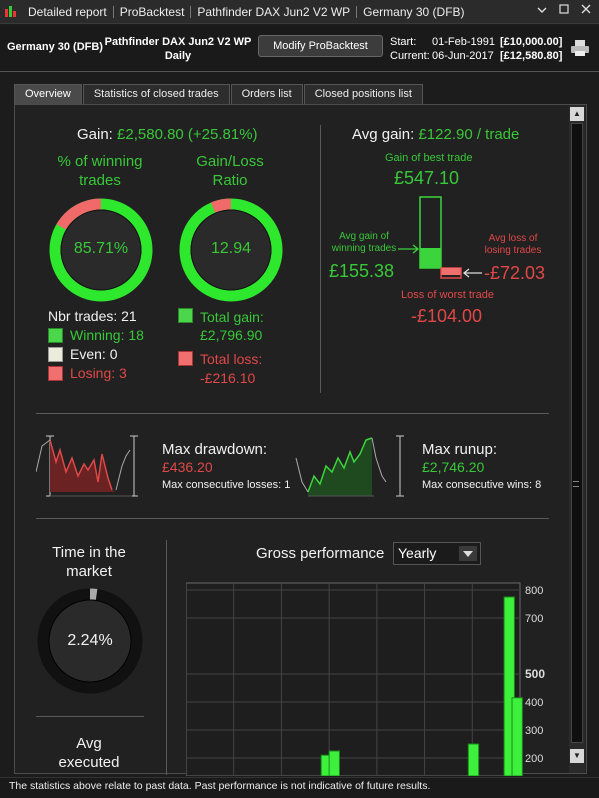 This screenshot has height=798, width=599. What do you see at coordinates (576, 484) in the screenshot?
I see `scroll-grip-icon` at bounding box center [576, 484].